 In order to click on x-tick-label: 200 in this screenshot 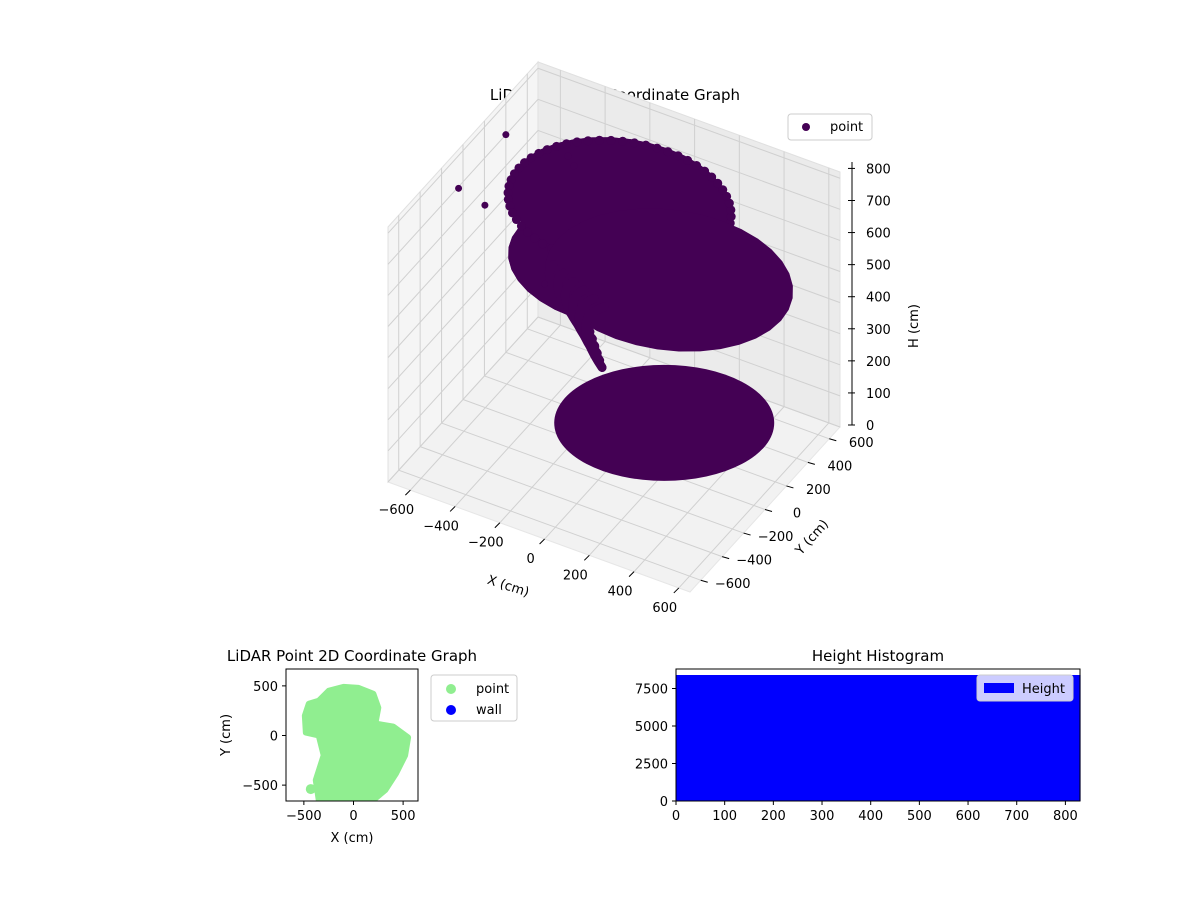, I will do `click(575, 575)`.